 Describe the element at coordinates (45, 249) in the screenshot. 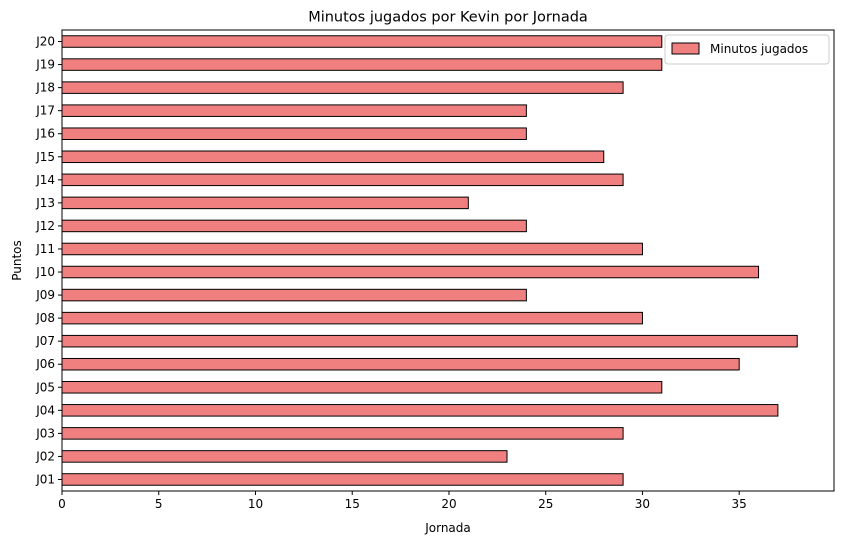

I see `y-tick-label: J11` at that location.